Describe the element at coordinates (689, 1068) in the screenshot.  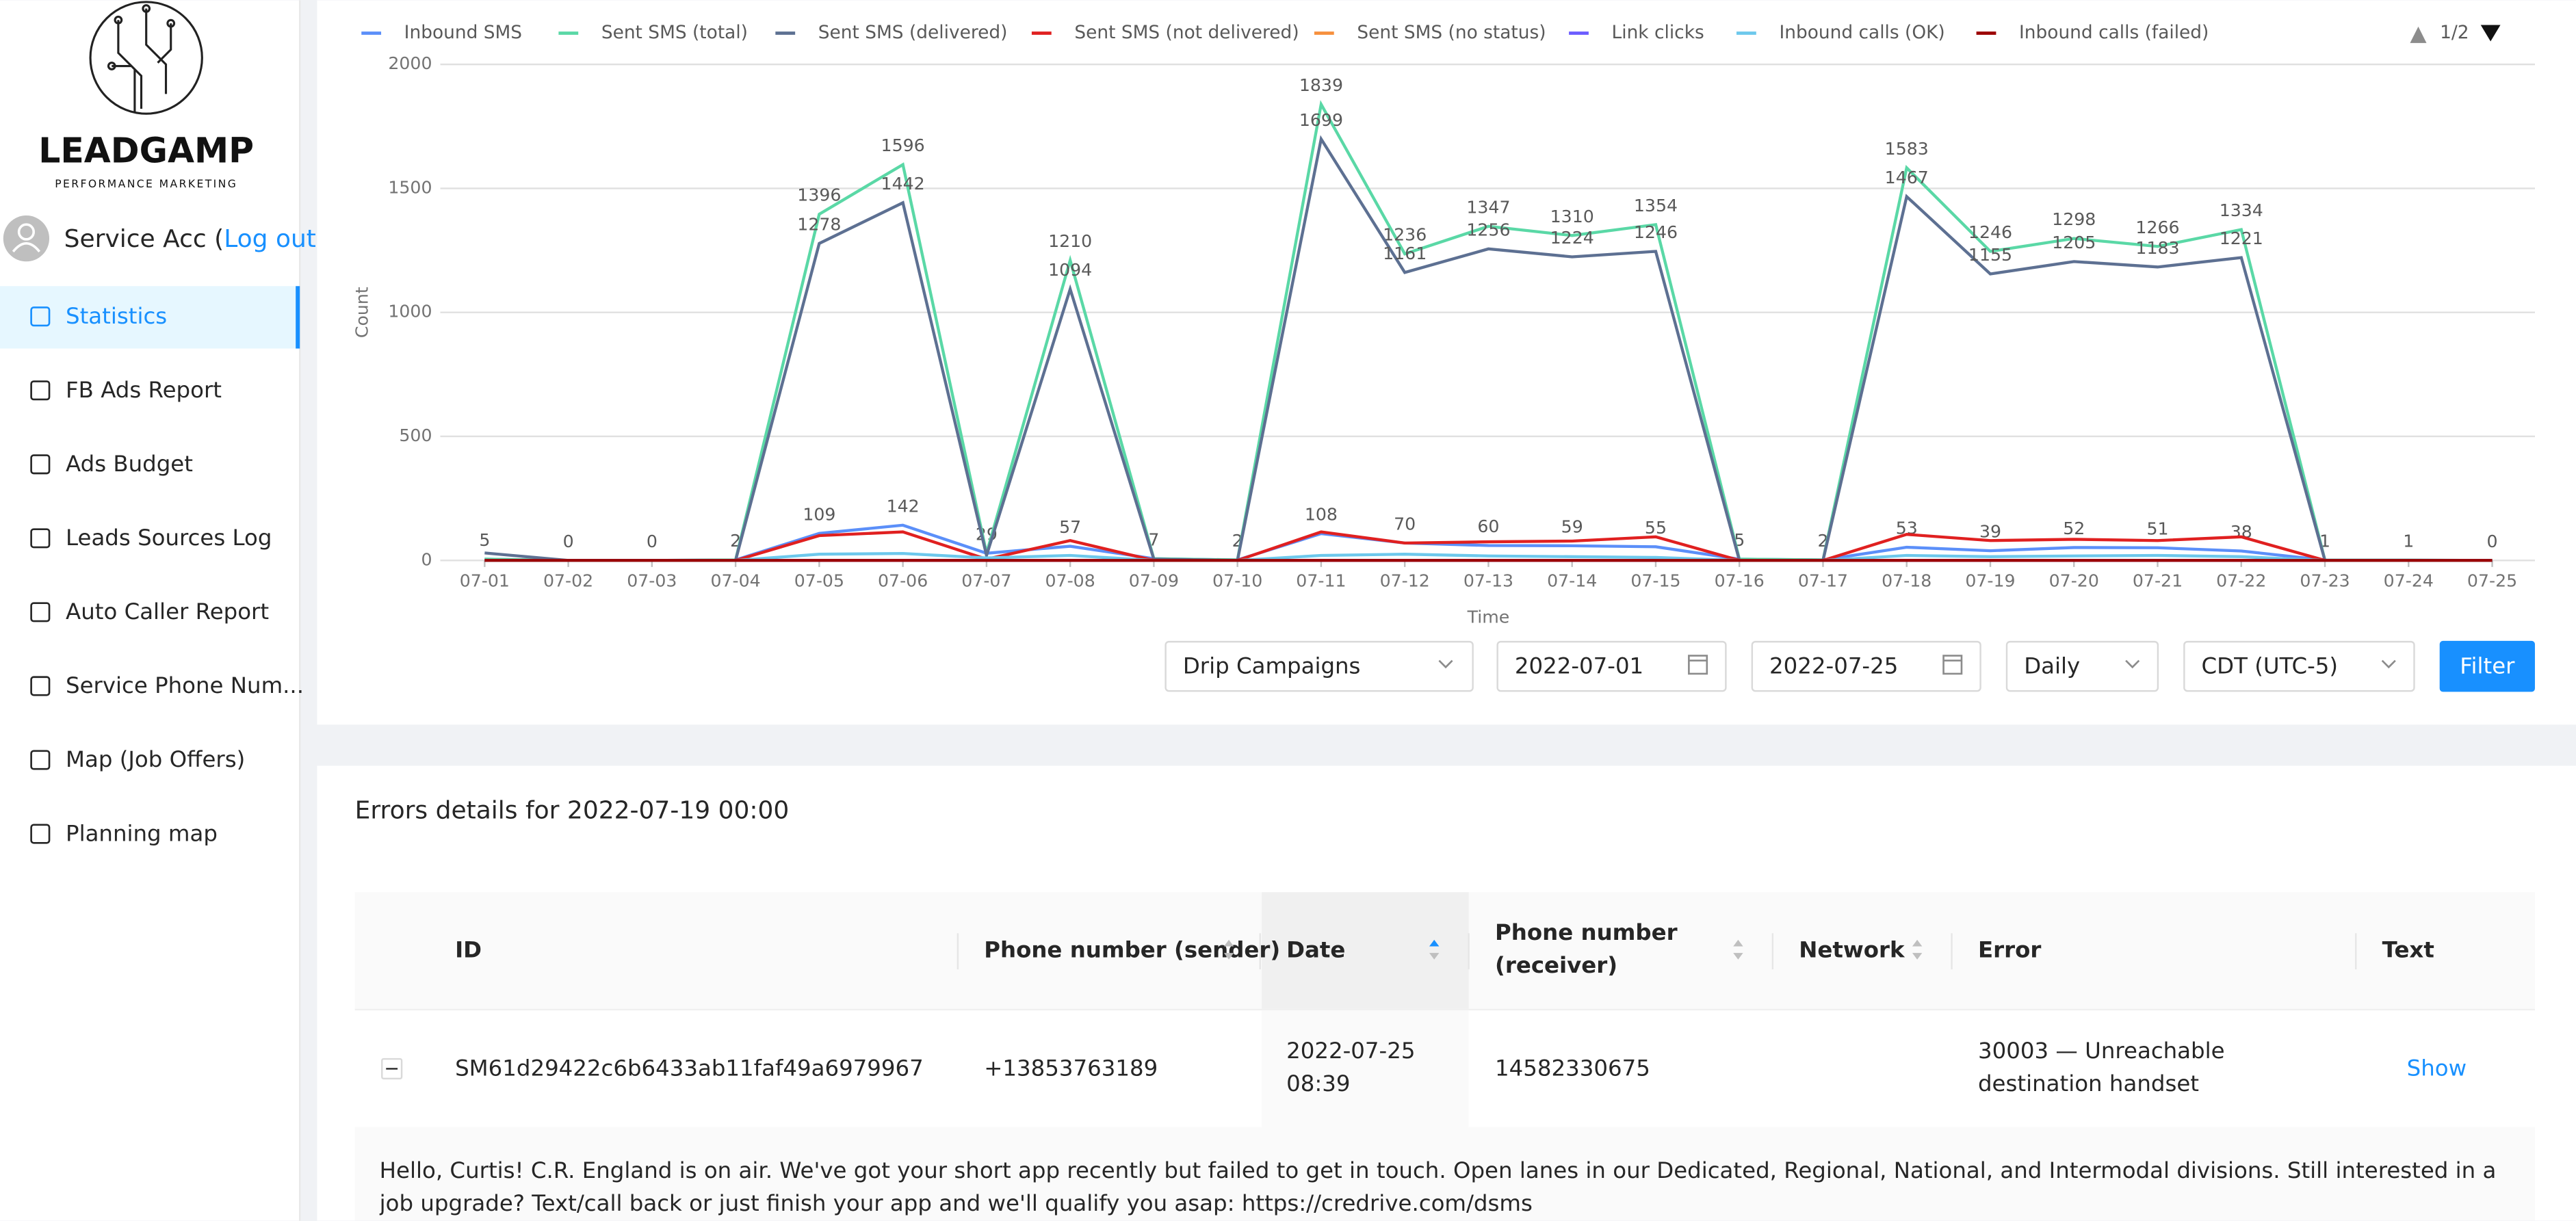
I see `cell: SM61d29422c6b6433ab11faf49a6979967` at that location.